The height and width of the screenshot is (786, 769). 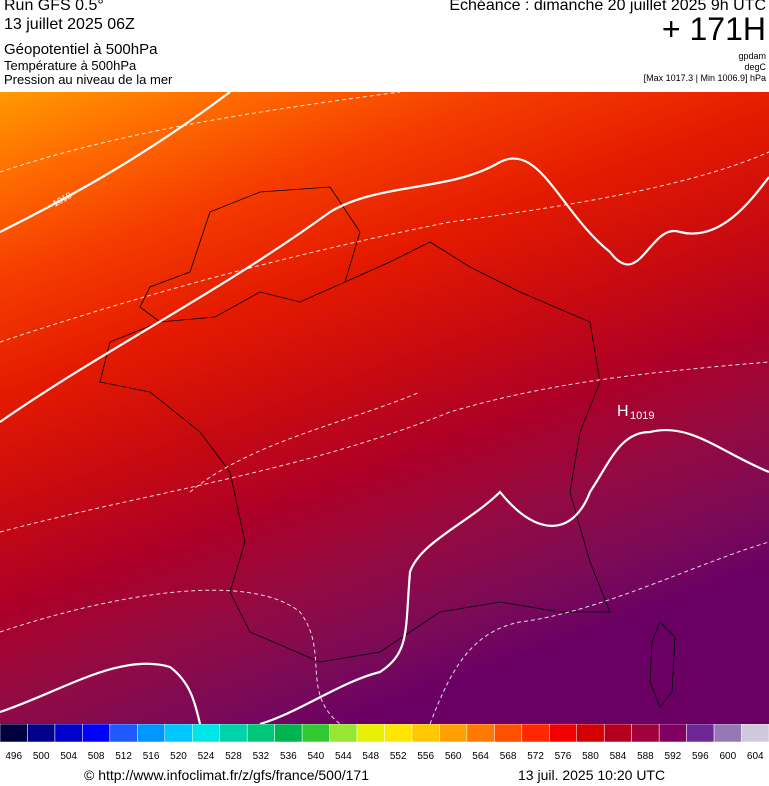 I want to click on colorbar-label: 572, so click(x=535, y=756).